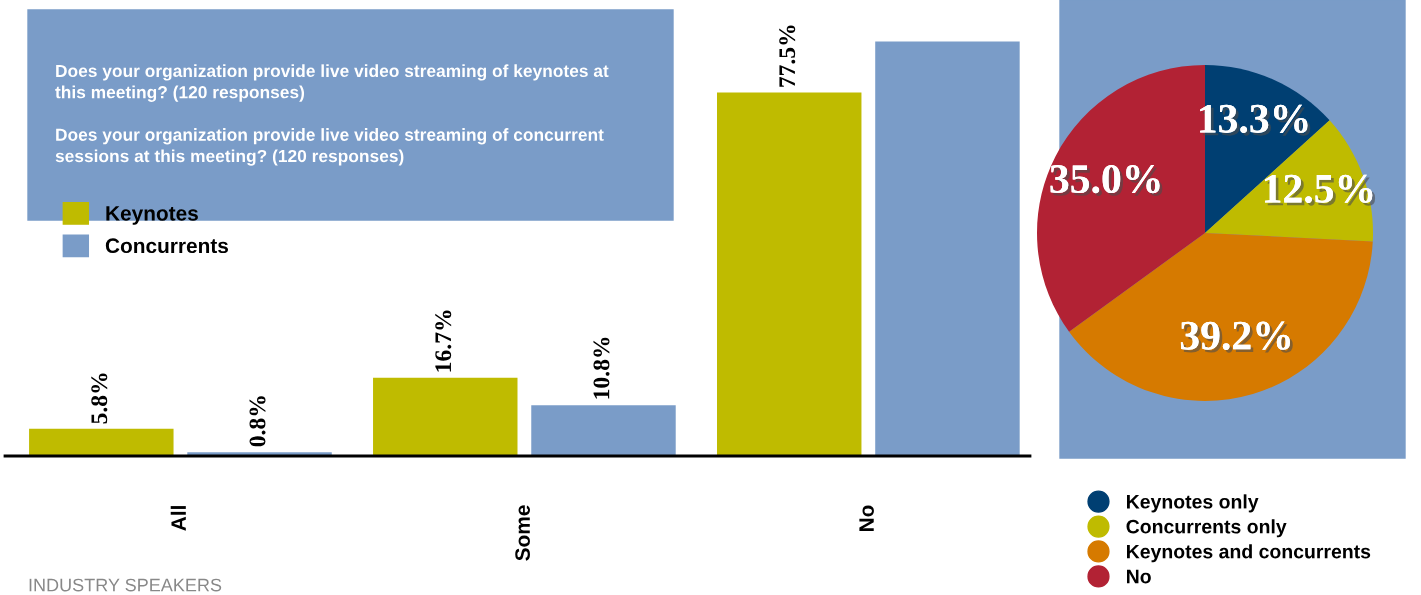 This screenshot has height=595, width=1421. What do you see at coordinates (152, 215) in the screenshot?
I see `legend-label: Keynotes` at bounding box center [152, 215].